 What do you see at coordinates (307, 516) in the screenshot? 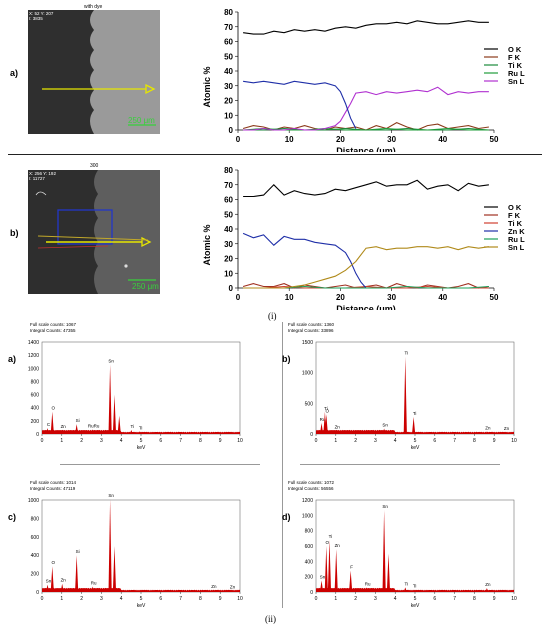
I see `eds-d-ytick-label: 1000` at bounding box center [307, 516].